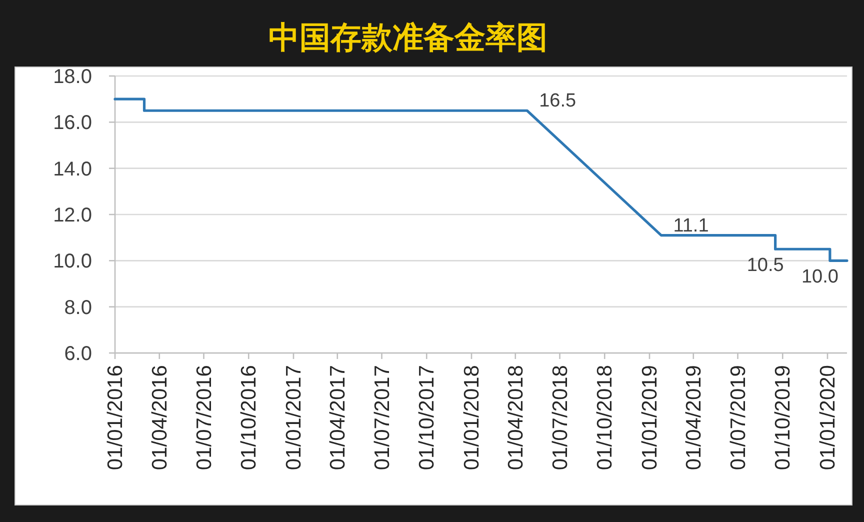  What do you see at coordinates (72, 169) in the screenshot?
I see `y-tick-label: 14.0` at bounding box center [72, 169].